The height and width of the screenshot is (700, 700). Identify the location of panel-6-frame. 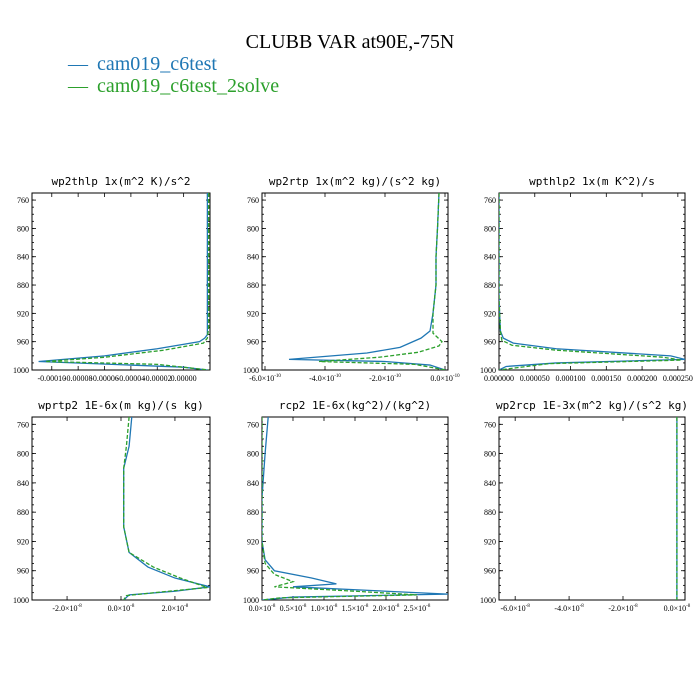
(592, 508).